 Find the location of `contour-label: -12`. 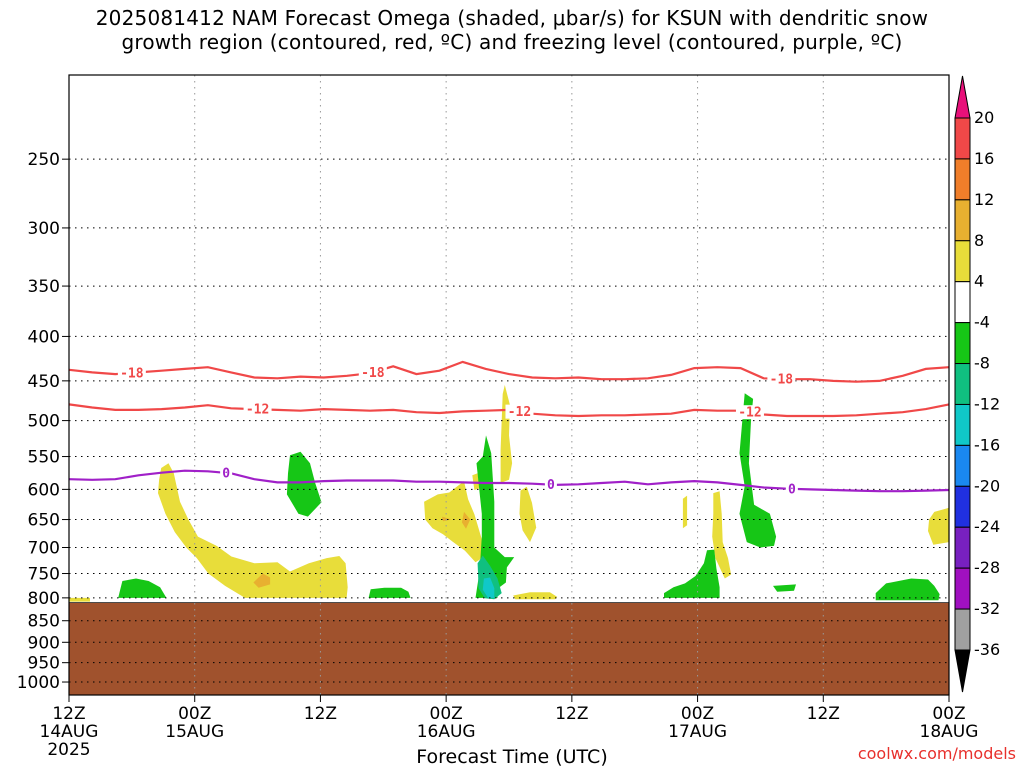

contour-label: -12 is located at coordinates (749, 413).